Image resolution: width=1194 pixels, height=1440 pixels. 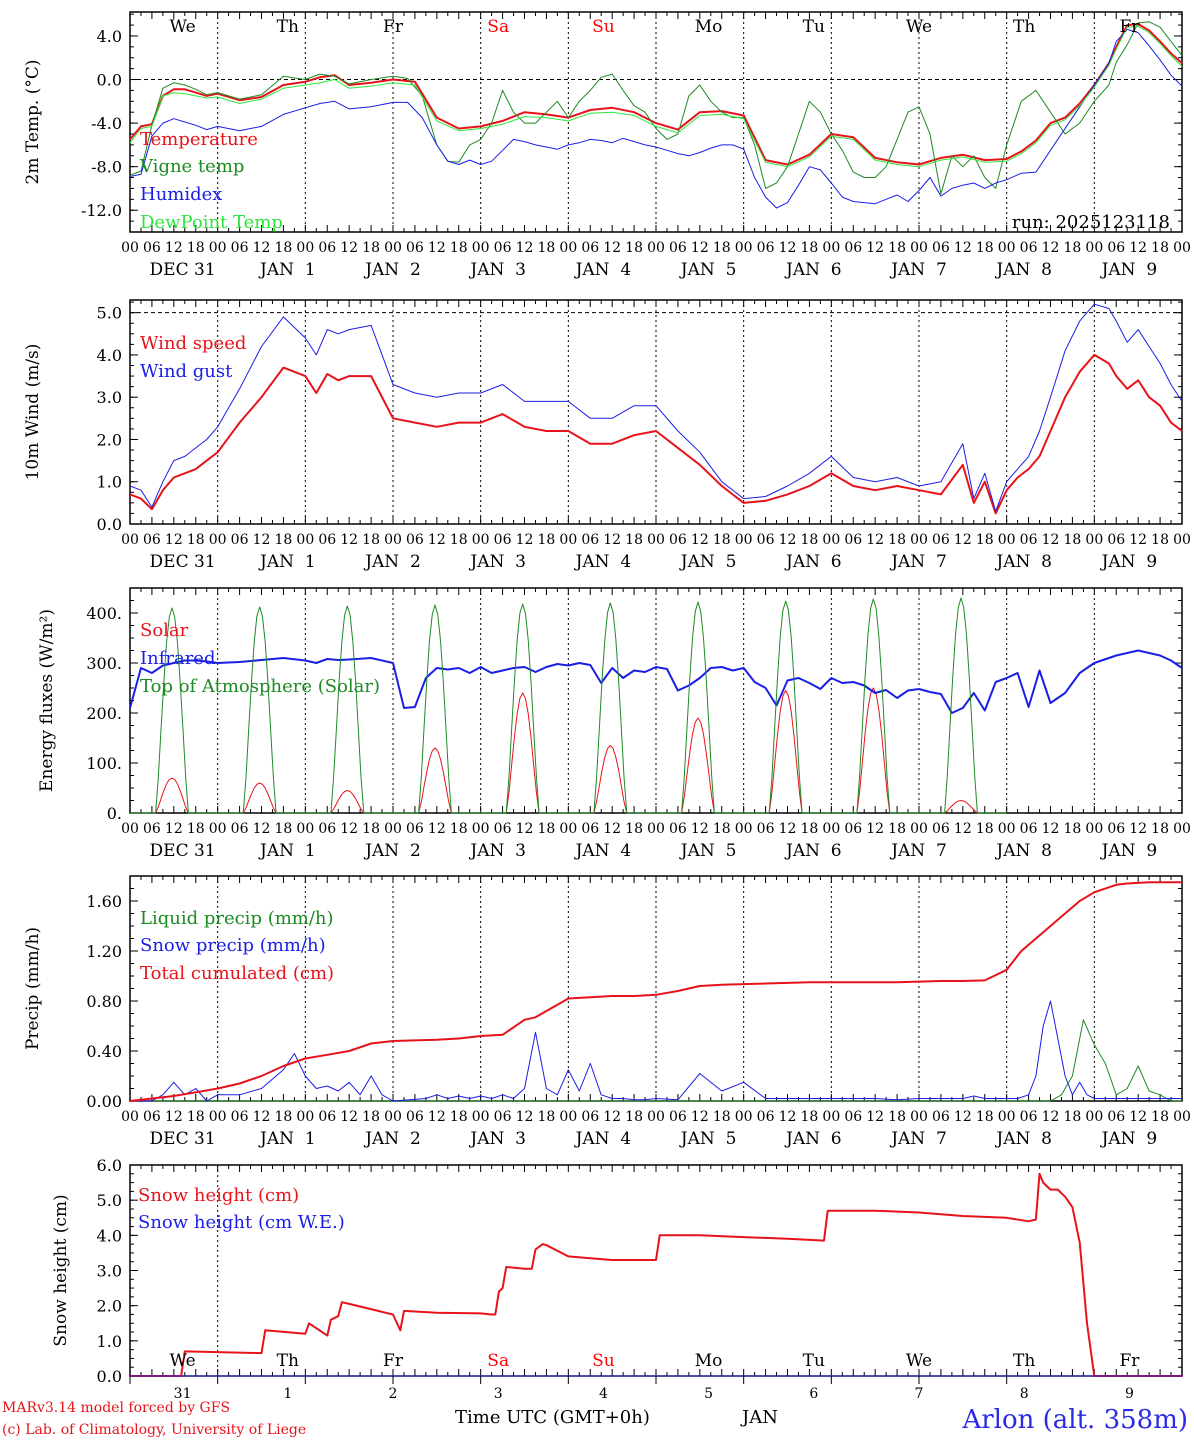 I want to click on day-number-label: 7, so click(x=919, y=1394).